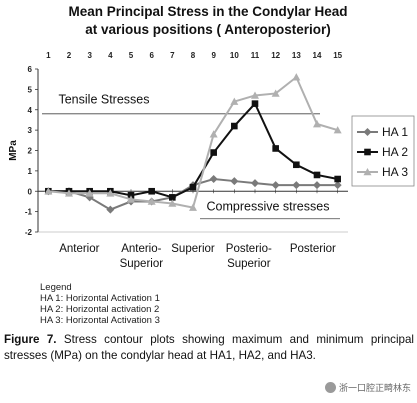 Image resolution: width=417 pixels, height=403 pixels. I want to click on x-tick-label: 2, so click(69, 55).